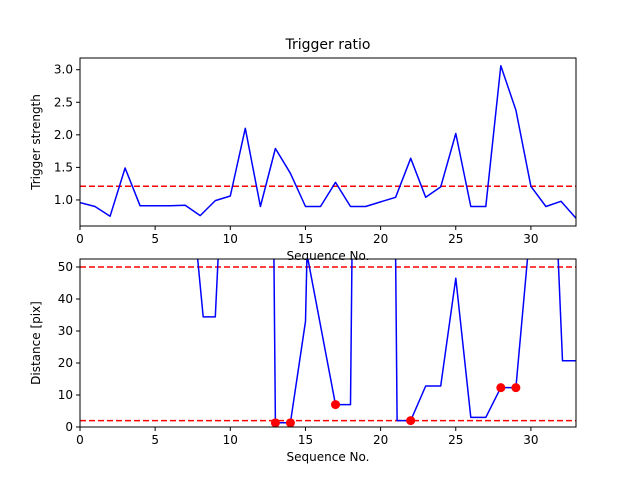 The image size is (640, 480). I want to click on y-tick-label: 3.0, so click(63, 70).